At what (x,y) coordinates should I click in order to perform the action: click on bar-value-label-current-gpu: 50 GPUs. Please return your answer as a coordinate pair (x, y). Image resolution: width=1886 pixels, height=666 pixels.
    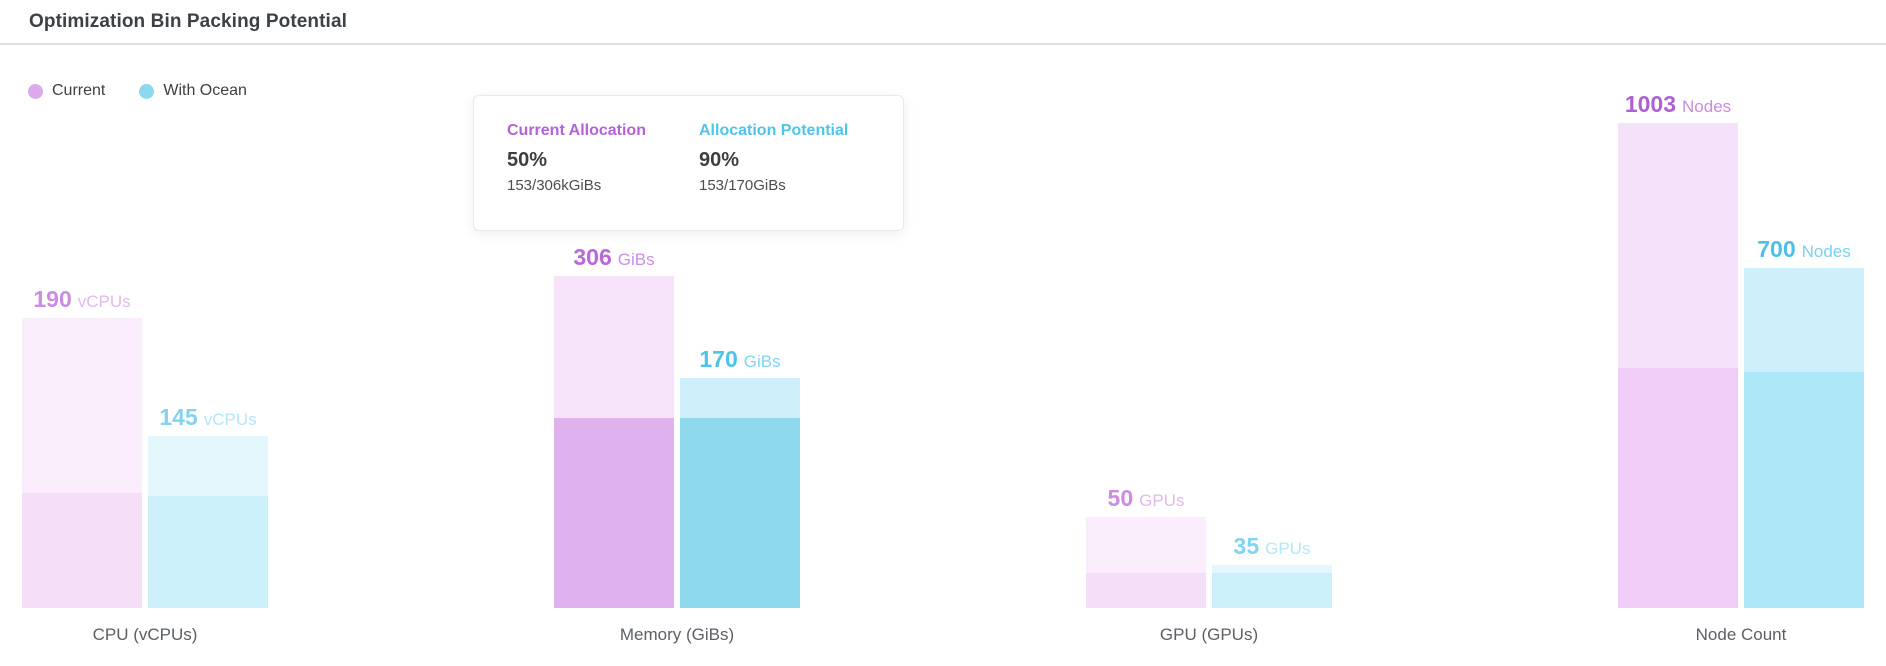
    Looking at the image, I should click on (1146, 498).